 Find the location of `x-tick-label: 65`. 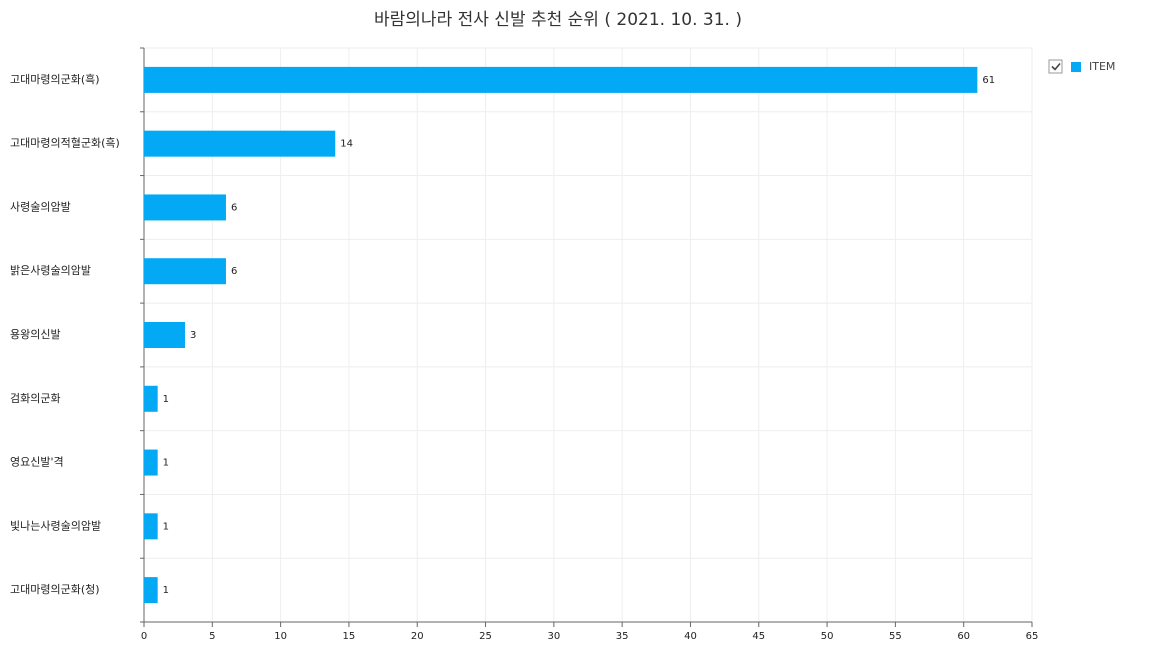

x-tick-label: 65 is located at coordinates (1032, 636).